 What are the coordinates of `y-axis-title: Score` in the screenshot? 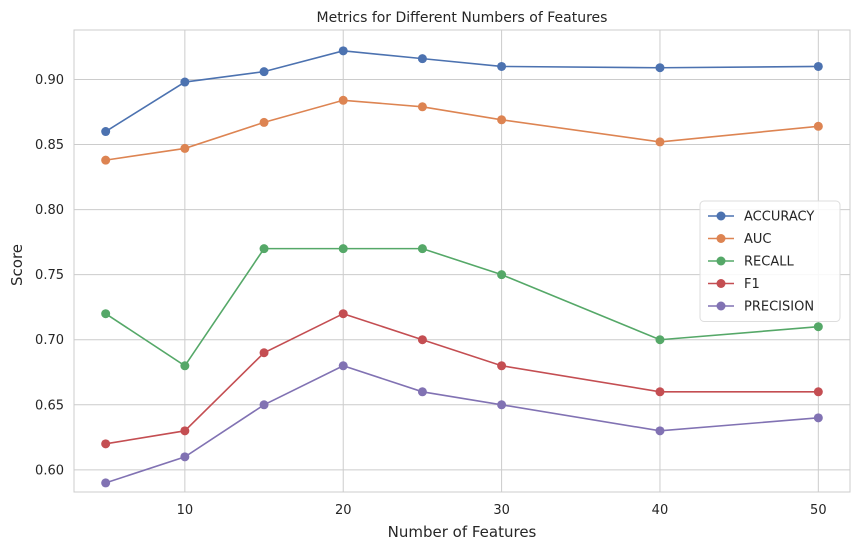 It's located at (17, 265).